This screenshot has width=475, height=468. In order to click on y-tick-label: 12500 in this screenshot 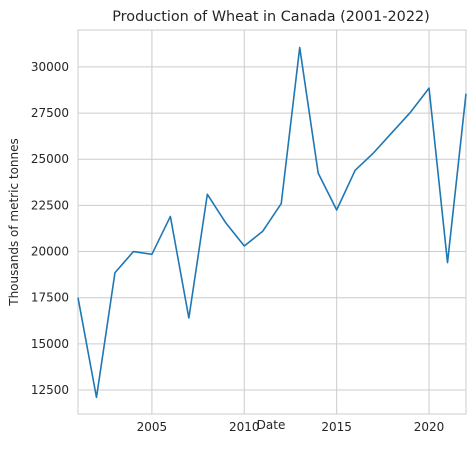, I will do `click(50, 390)`.